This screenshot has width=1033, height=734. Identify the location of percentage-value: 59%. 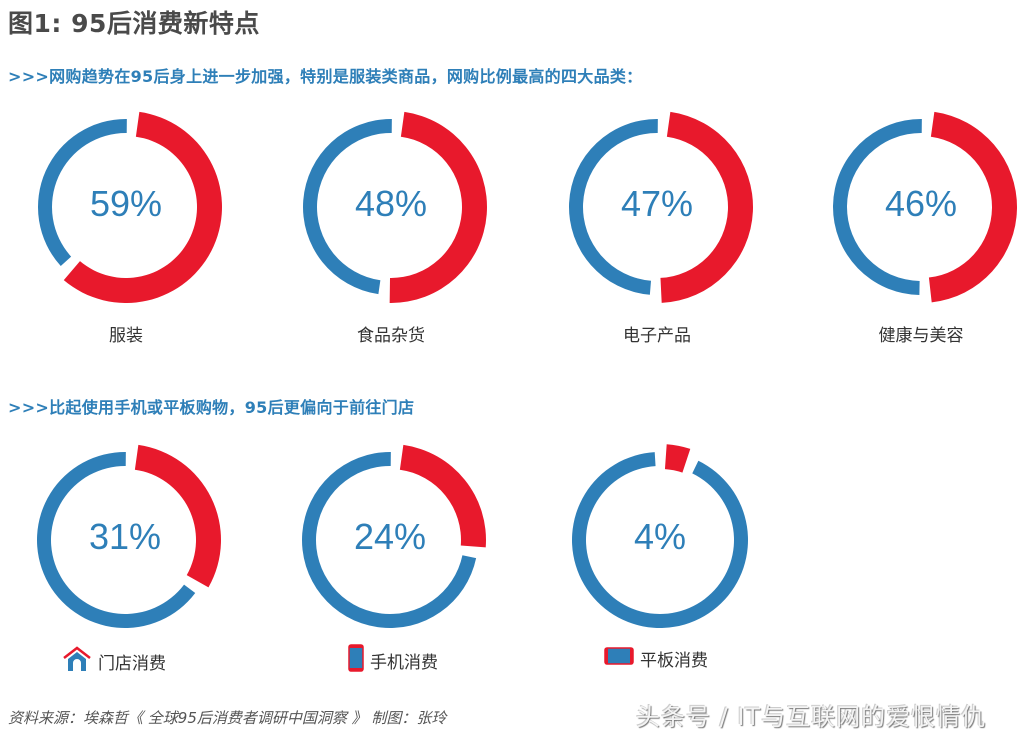
(126, 203).